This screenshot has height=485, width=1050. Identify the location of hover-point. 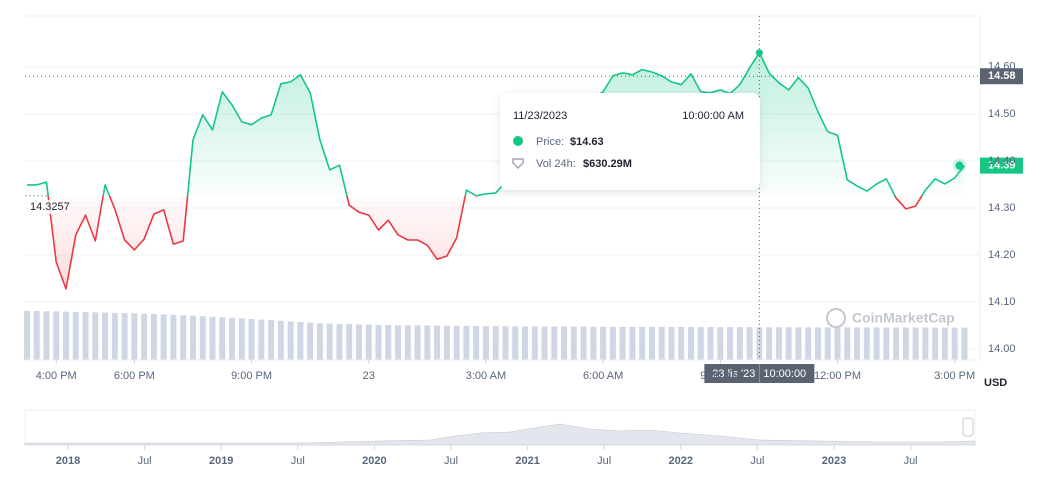
(759, 53).